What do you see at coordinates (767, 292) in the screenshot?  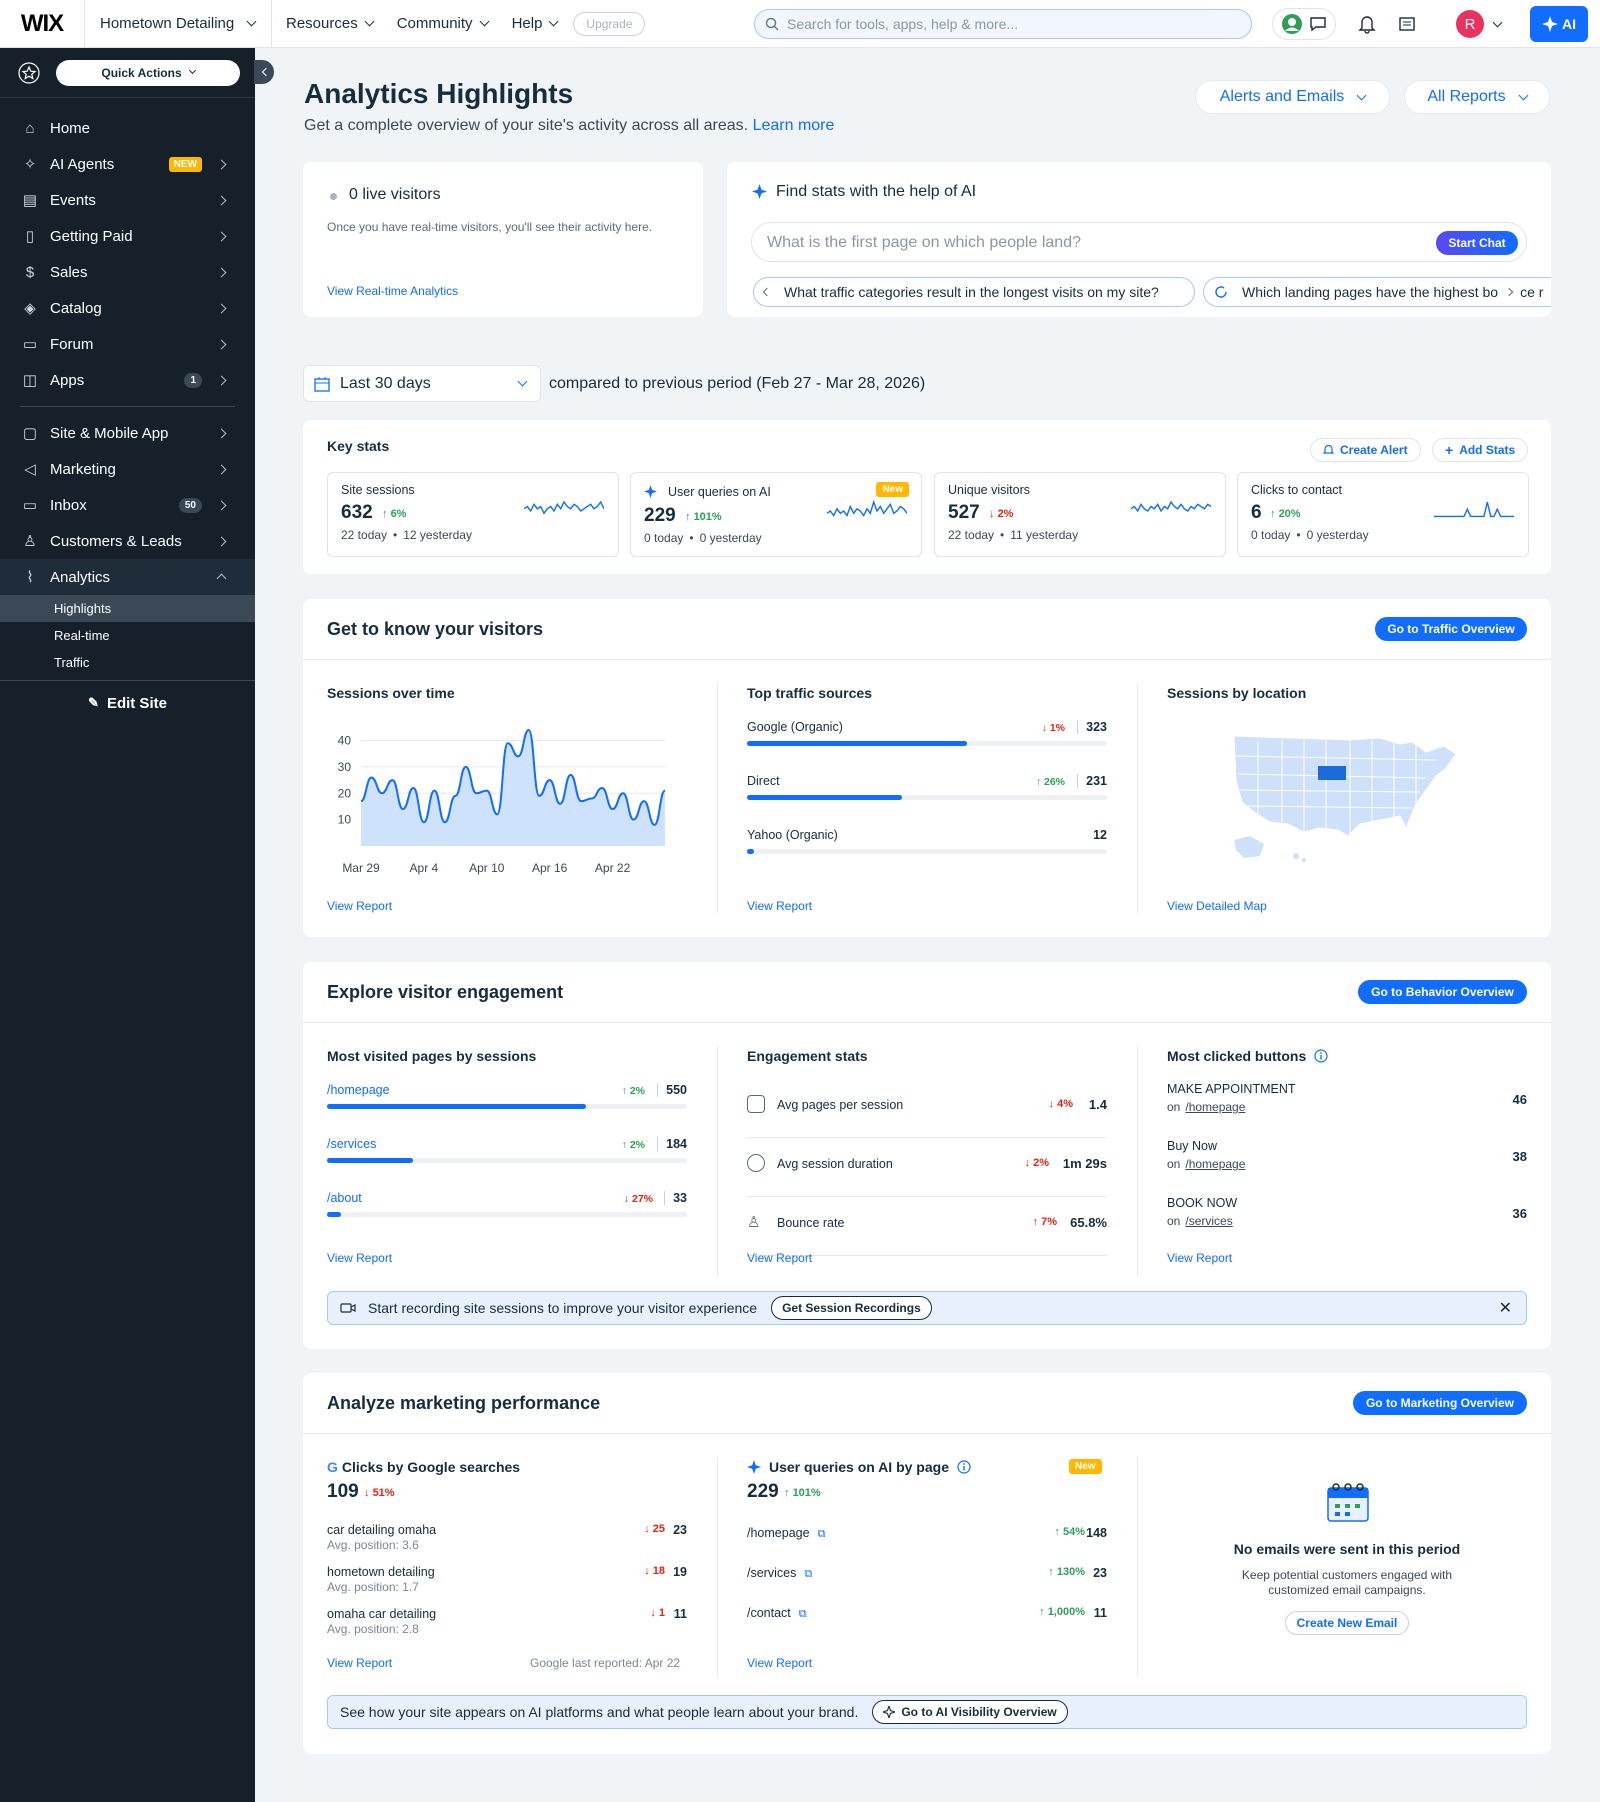 I see `chevron-left-icon` at bounding box center [767, 292].